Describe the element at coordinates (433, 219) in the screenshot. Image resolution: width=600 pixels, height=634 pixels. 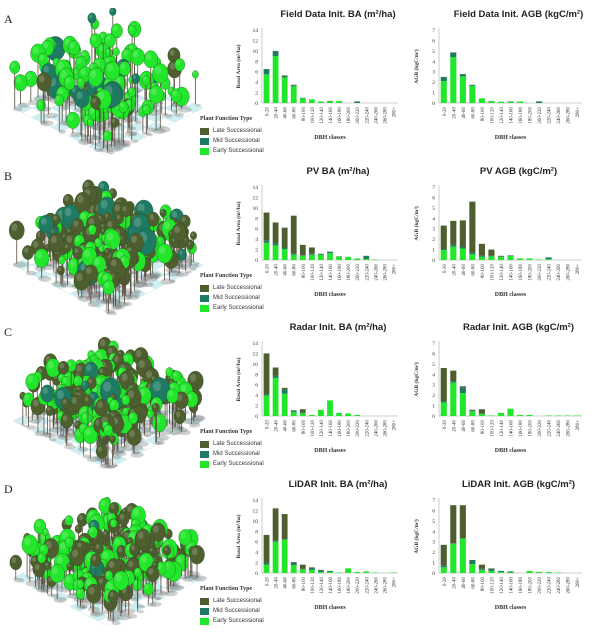
I see `y-tick-label: 4` at that location.